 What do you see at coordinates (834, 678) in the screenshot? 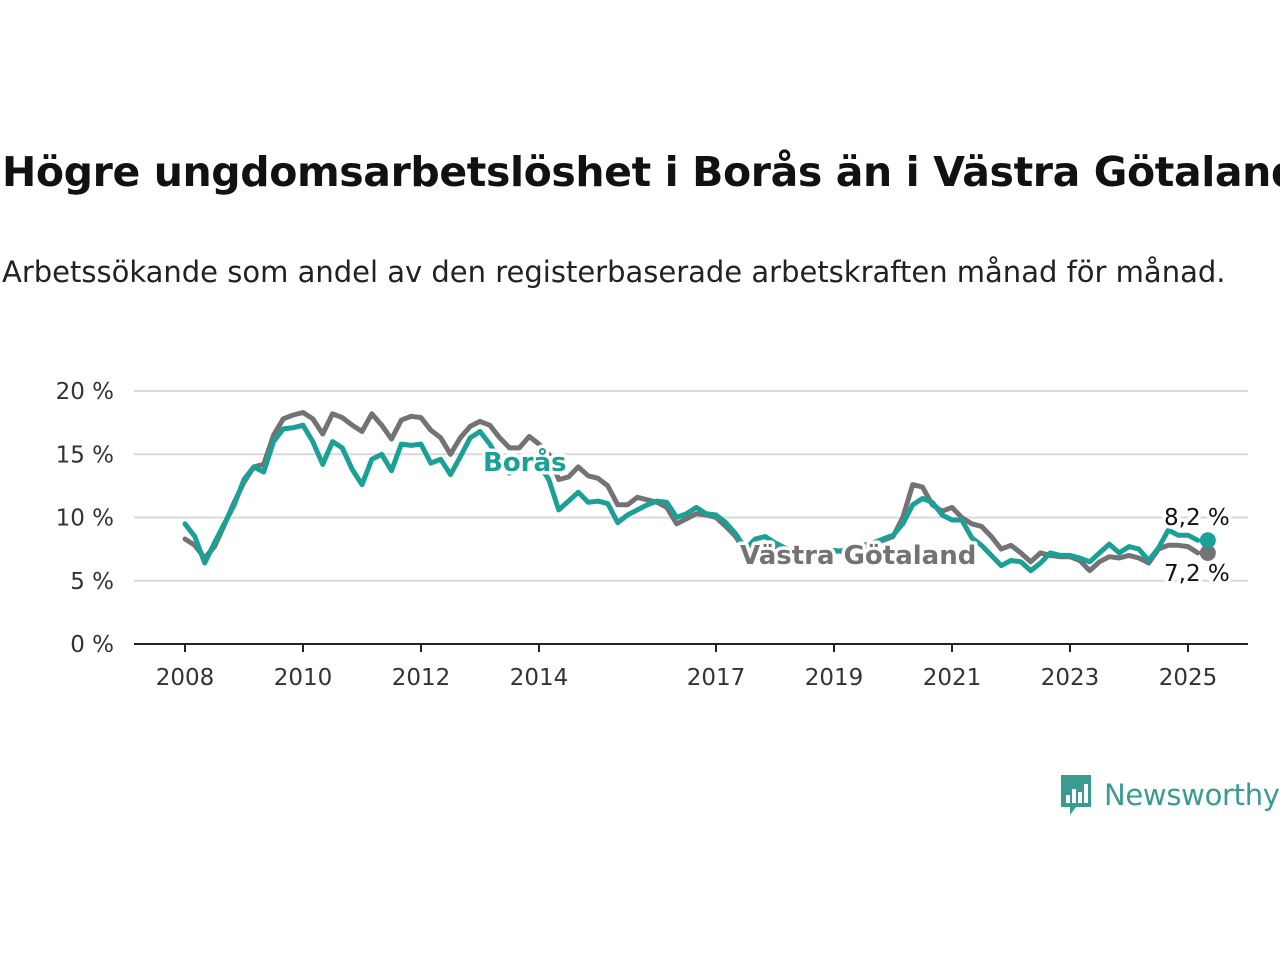
I see `x-tick-label: 2019` at bounding box center [834, 678].